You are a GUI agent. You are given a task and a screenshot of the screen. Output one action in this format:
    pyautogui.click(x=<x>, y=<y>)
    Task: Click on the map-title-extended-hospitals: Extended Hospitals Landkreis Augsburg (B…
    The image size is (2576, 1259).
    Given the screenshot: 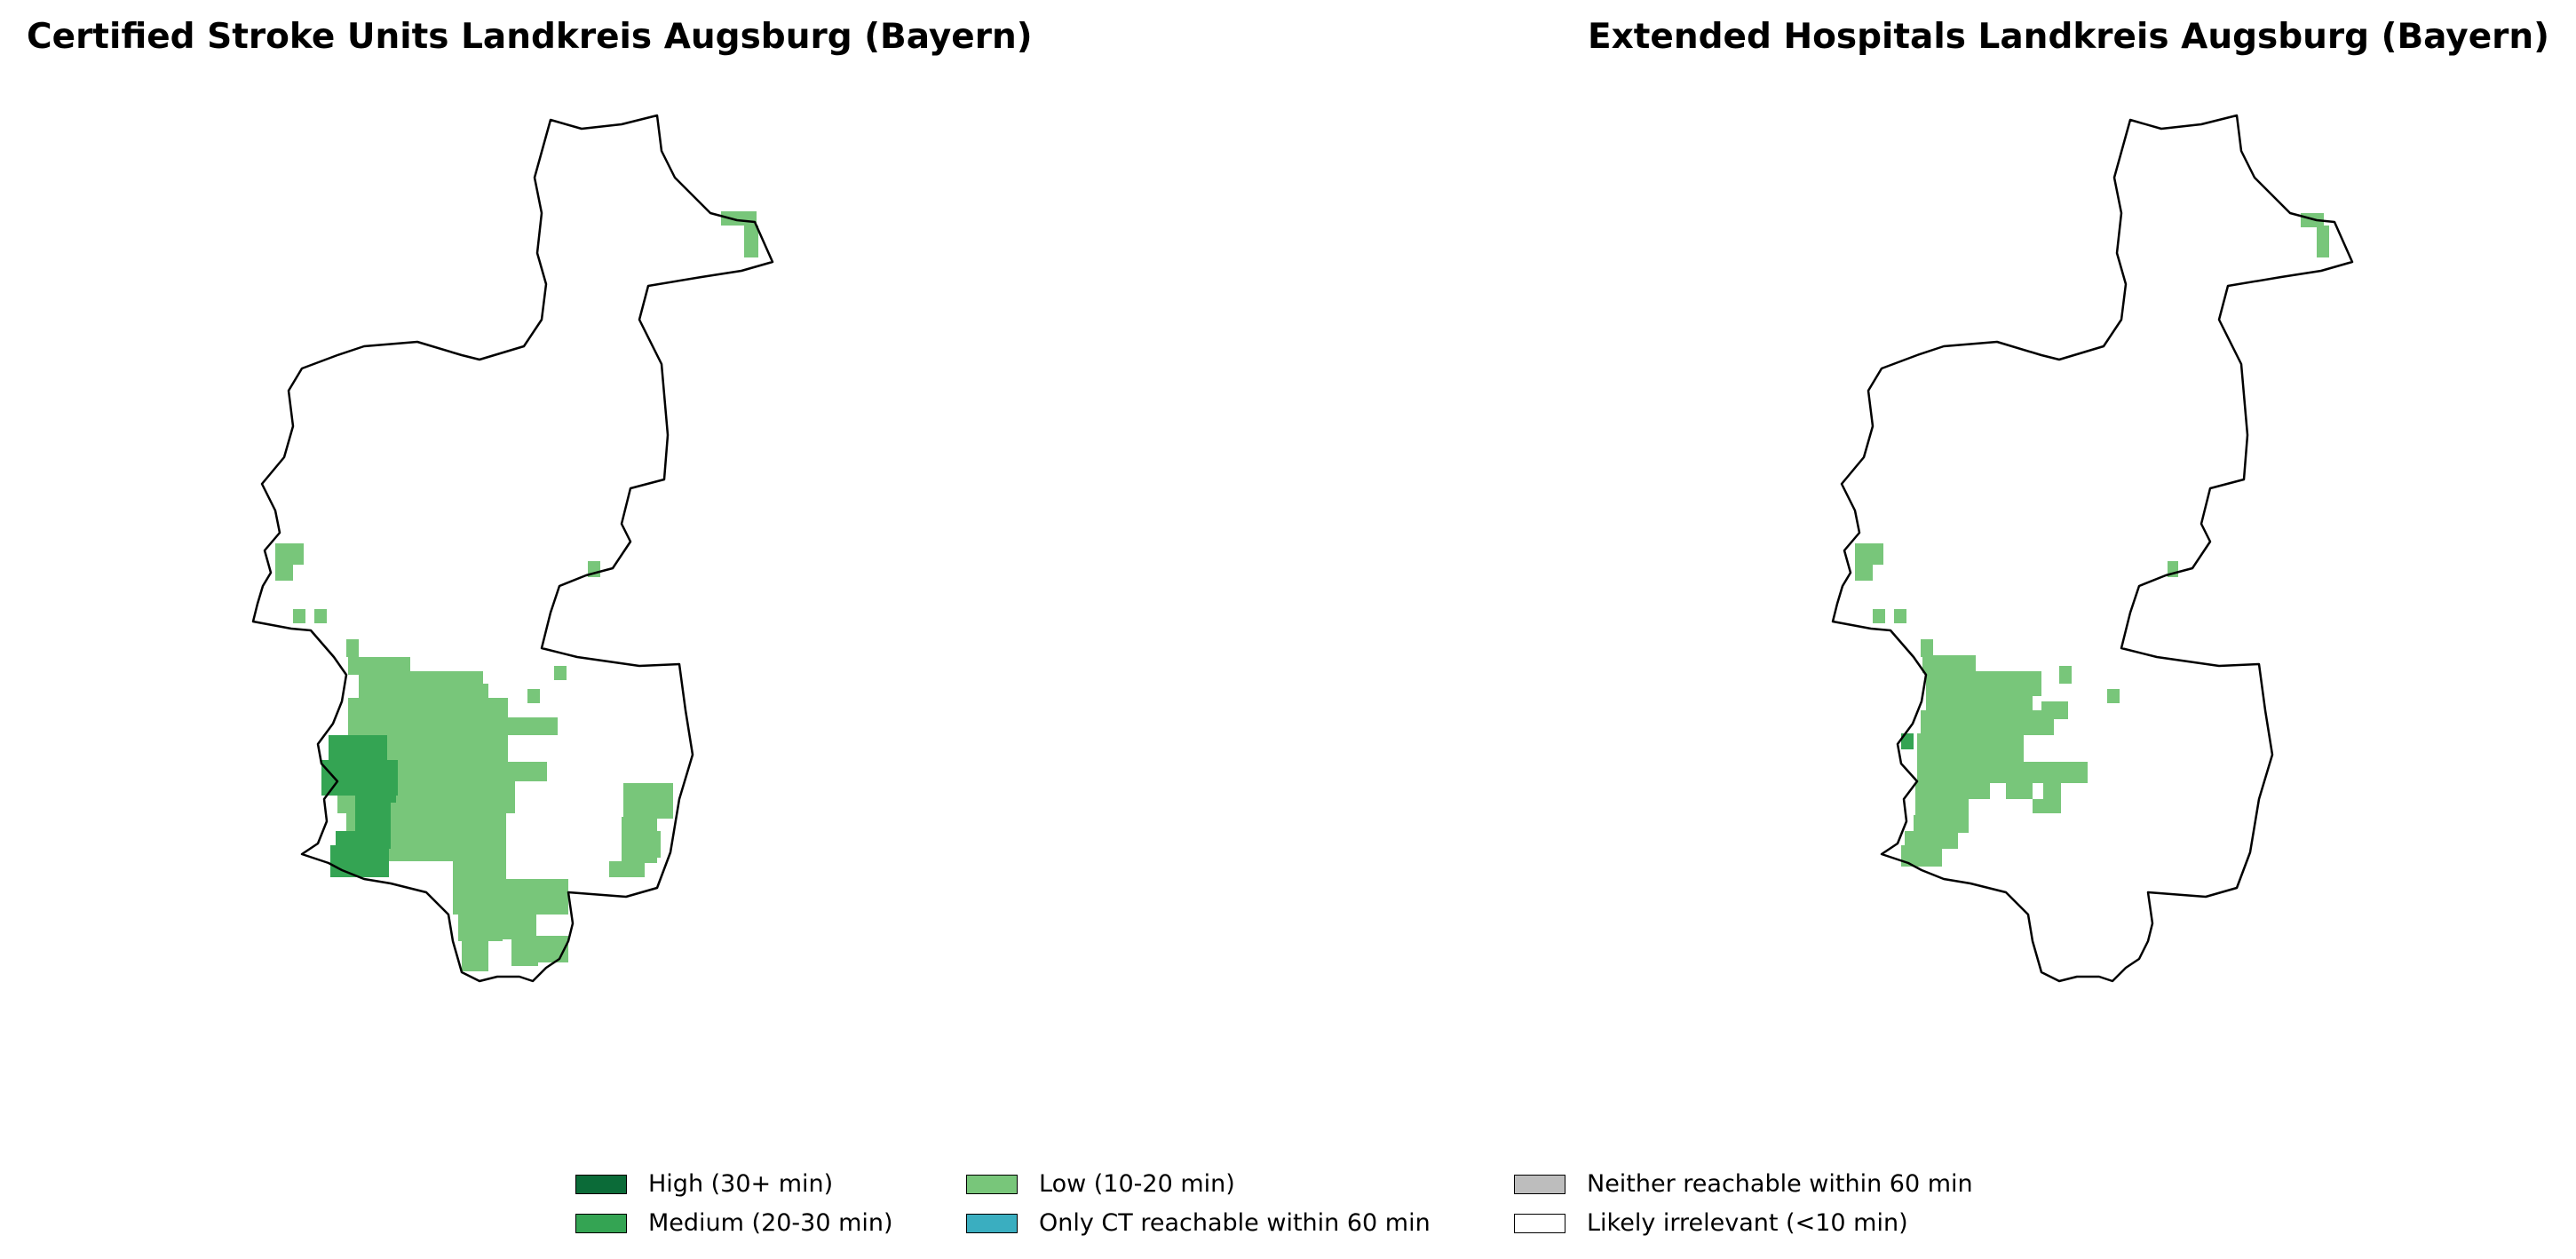 What is the action you would take?
    pyautogui.click(x=2068, y=37)
    